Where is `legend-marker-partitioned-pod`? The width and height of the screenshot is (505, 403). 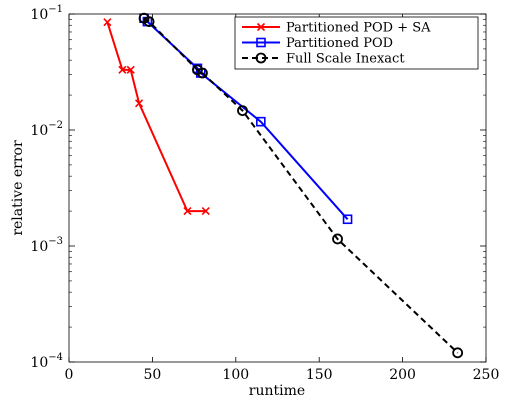 legend-marker-partitioned-pod is located at coordinates (261, 42).